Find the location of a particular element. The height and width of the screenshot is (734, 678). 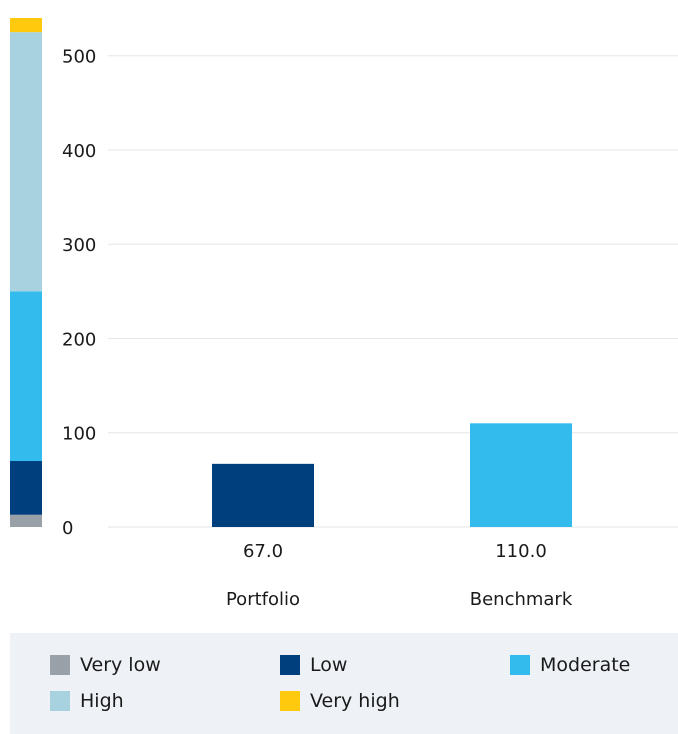

legend-label: Low is located at coordinates (329, 665).